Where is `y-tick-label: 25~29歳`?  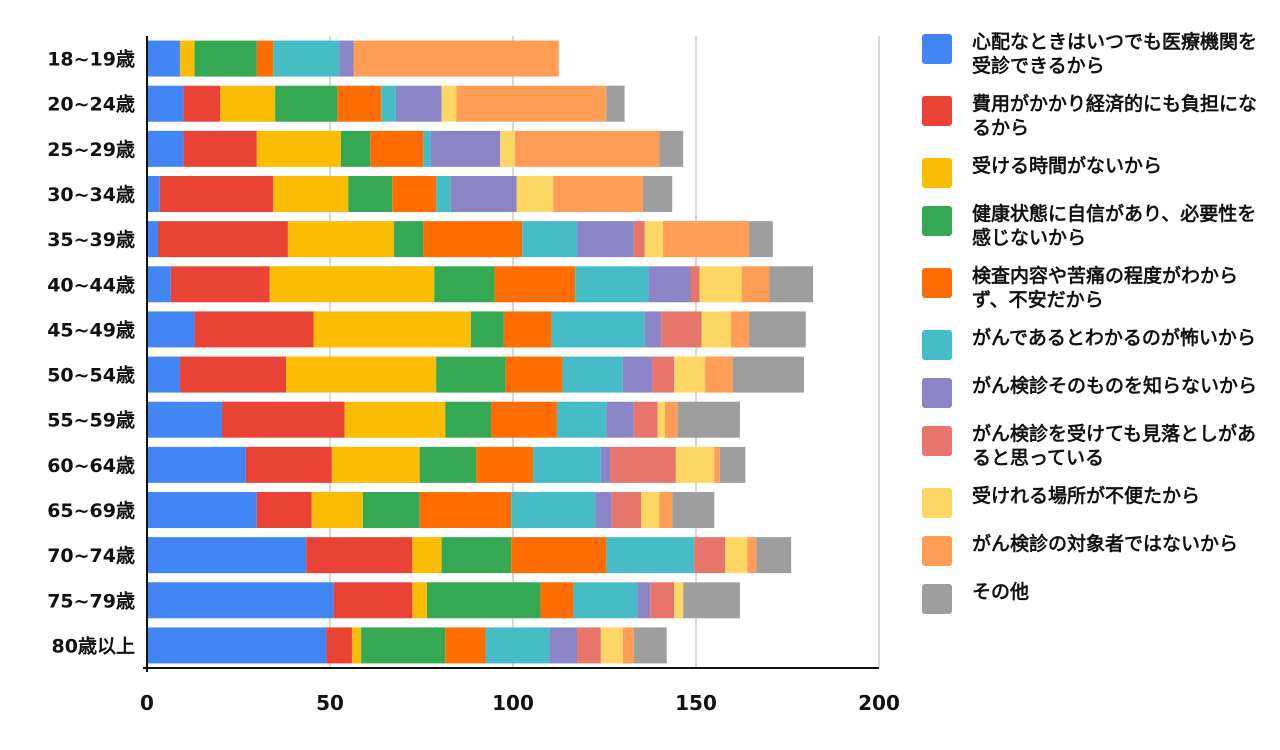
y-tick-label: 25~29歳 is located at coordinates (91, 150).